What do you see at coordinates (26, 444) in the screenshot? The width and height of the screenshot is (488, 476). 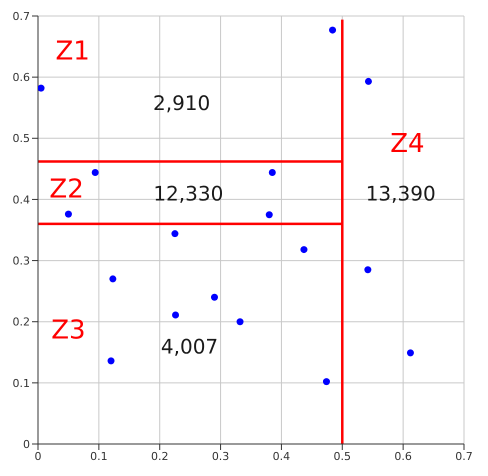 I see `y-tick-label: 0` at bounding box center [26, 444].